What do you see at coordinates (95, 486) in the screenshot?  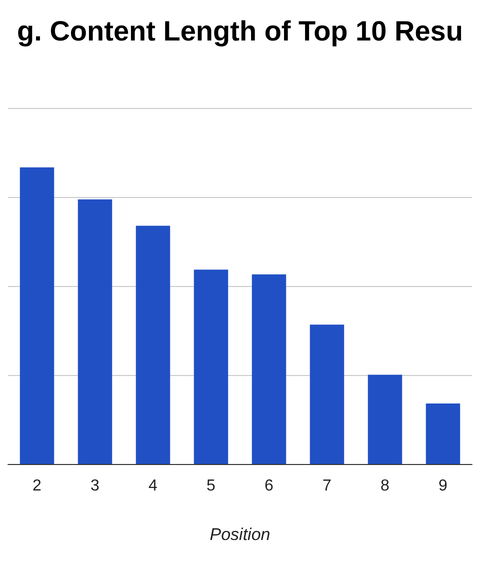 I see `x-tick-label: 3` at bounding box center [95, 486].